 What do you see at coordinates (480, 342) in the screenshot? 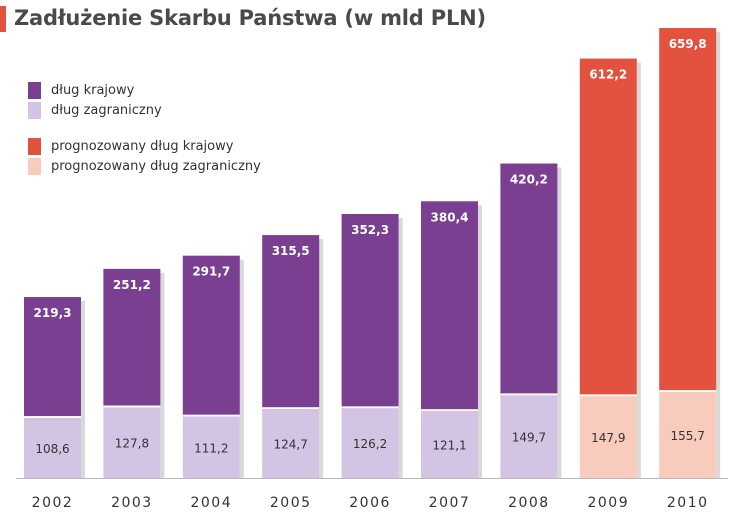
I see `bar-shadow-2007` at bounding box center [480, 342].